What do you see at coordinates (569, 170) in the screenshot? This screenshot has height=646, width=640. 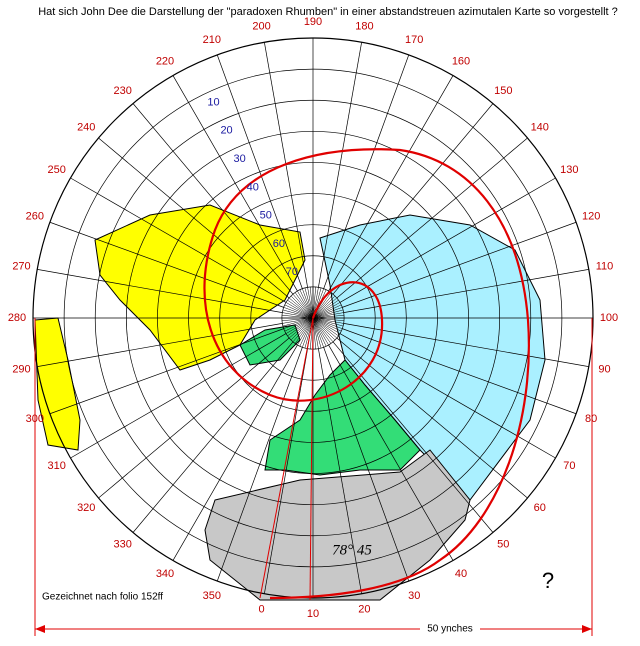 I see `longitude-label: 130` at bounding box center [569, 170].